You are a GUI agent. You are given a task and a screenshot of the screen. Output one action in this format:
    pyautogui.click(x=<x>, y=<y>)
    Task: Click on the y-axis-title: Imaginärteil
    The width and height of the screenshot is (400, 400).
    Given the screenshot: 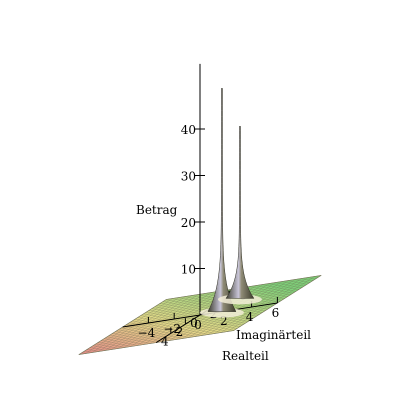 What is the action you would take?
    pyautogui.click(x=273, y=335)
    